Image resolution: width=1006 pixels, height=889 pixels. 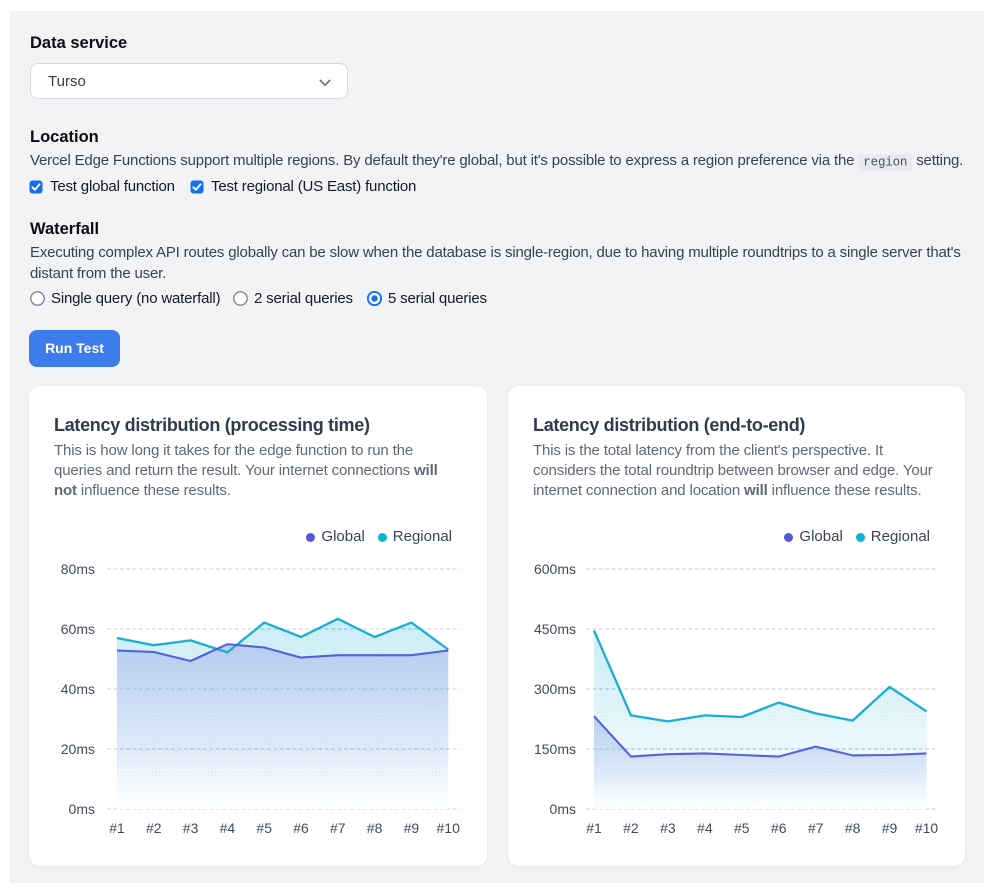 I want to click on svg-text: 300ms, so click(x=555, y=689).